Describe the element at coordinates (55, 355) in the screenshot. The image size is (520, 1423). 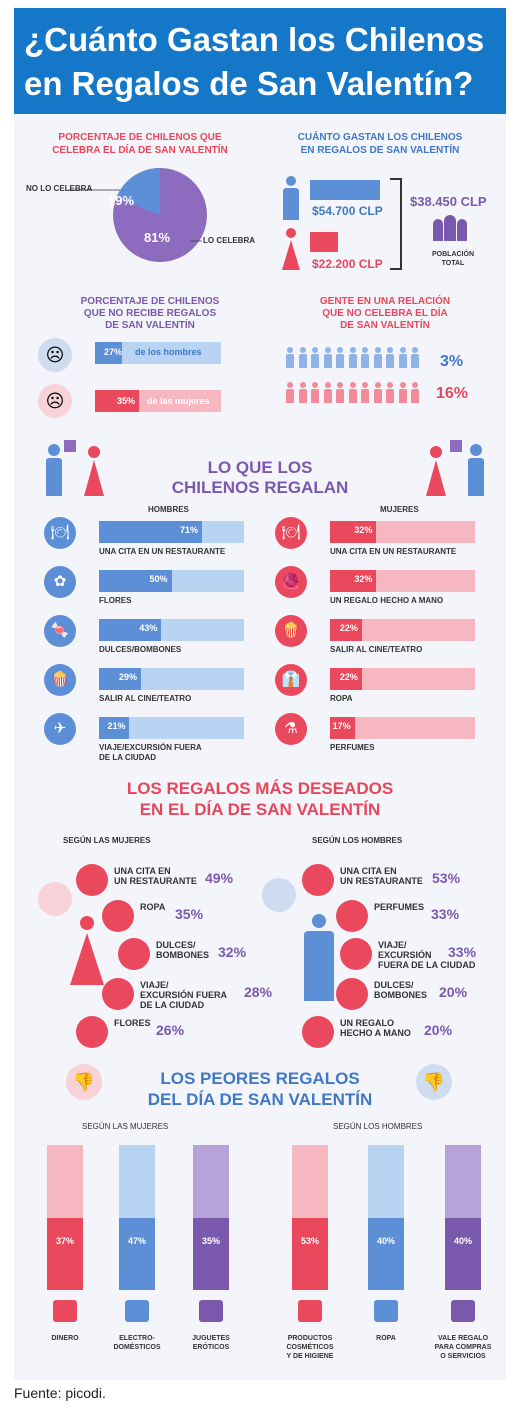
I see `sad-man-icon: ☹` at that location.